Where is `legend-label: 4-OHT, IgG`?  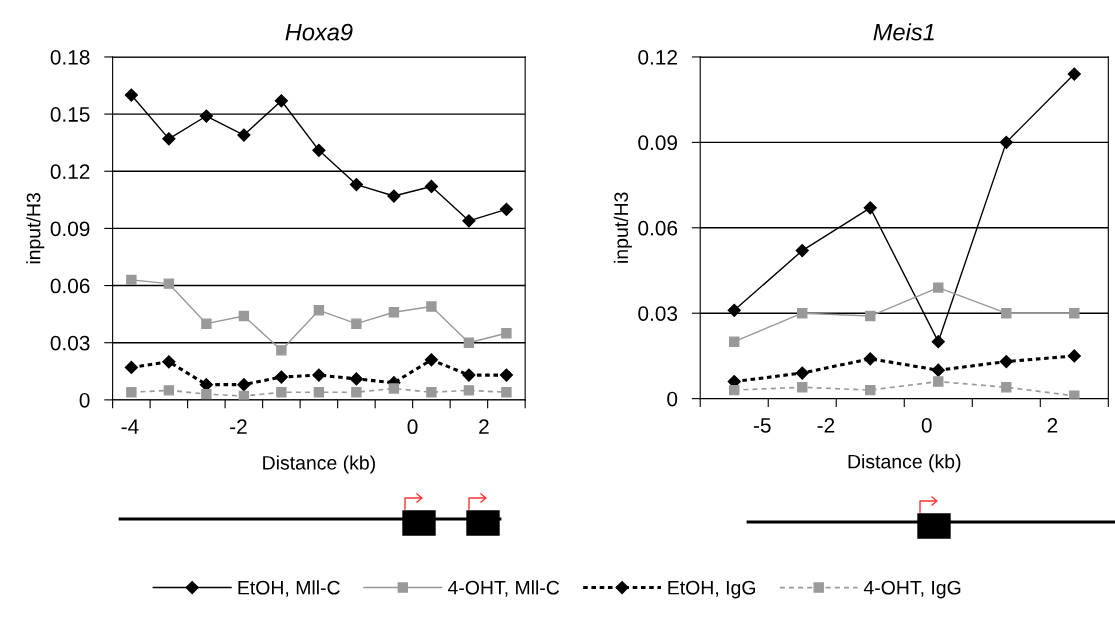 legend-label: 4-OHT, IgG is located at coordinates (912, 589).